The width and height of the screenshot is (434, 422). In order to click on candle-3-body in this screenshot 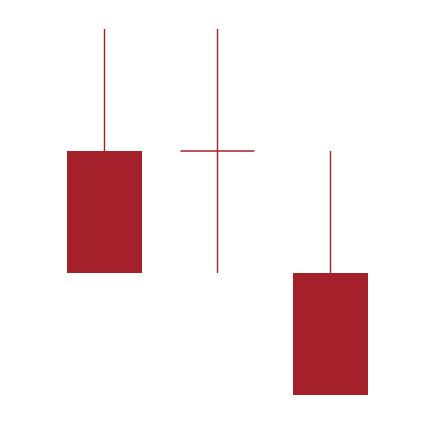, I will do `click(330, 334)`.